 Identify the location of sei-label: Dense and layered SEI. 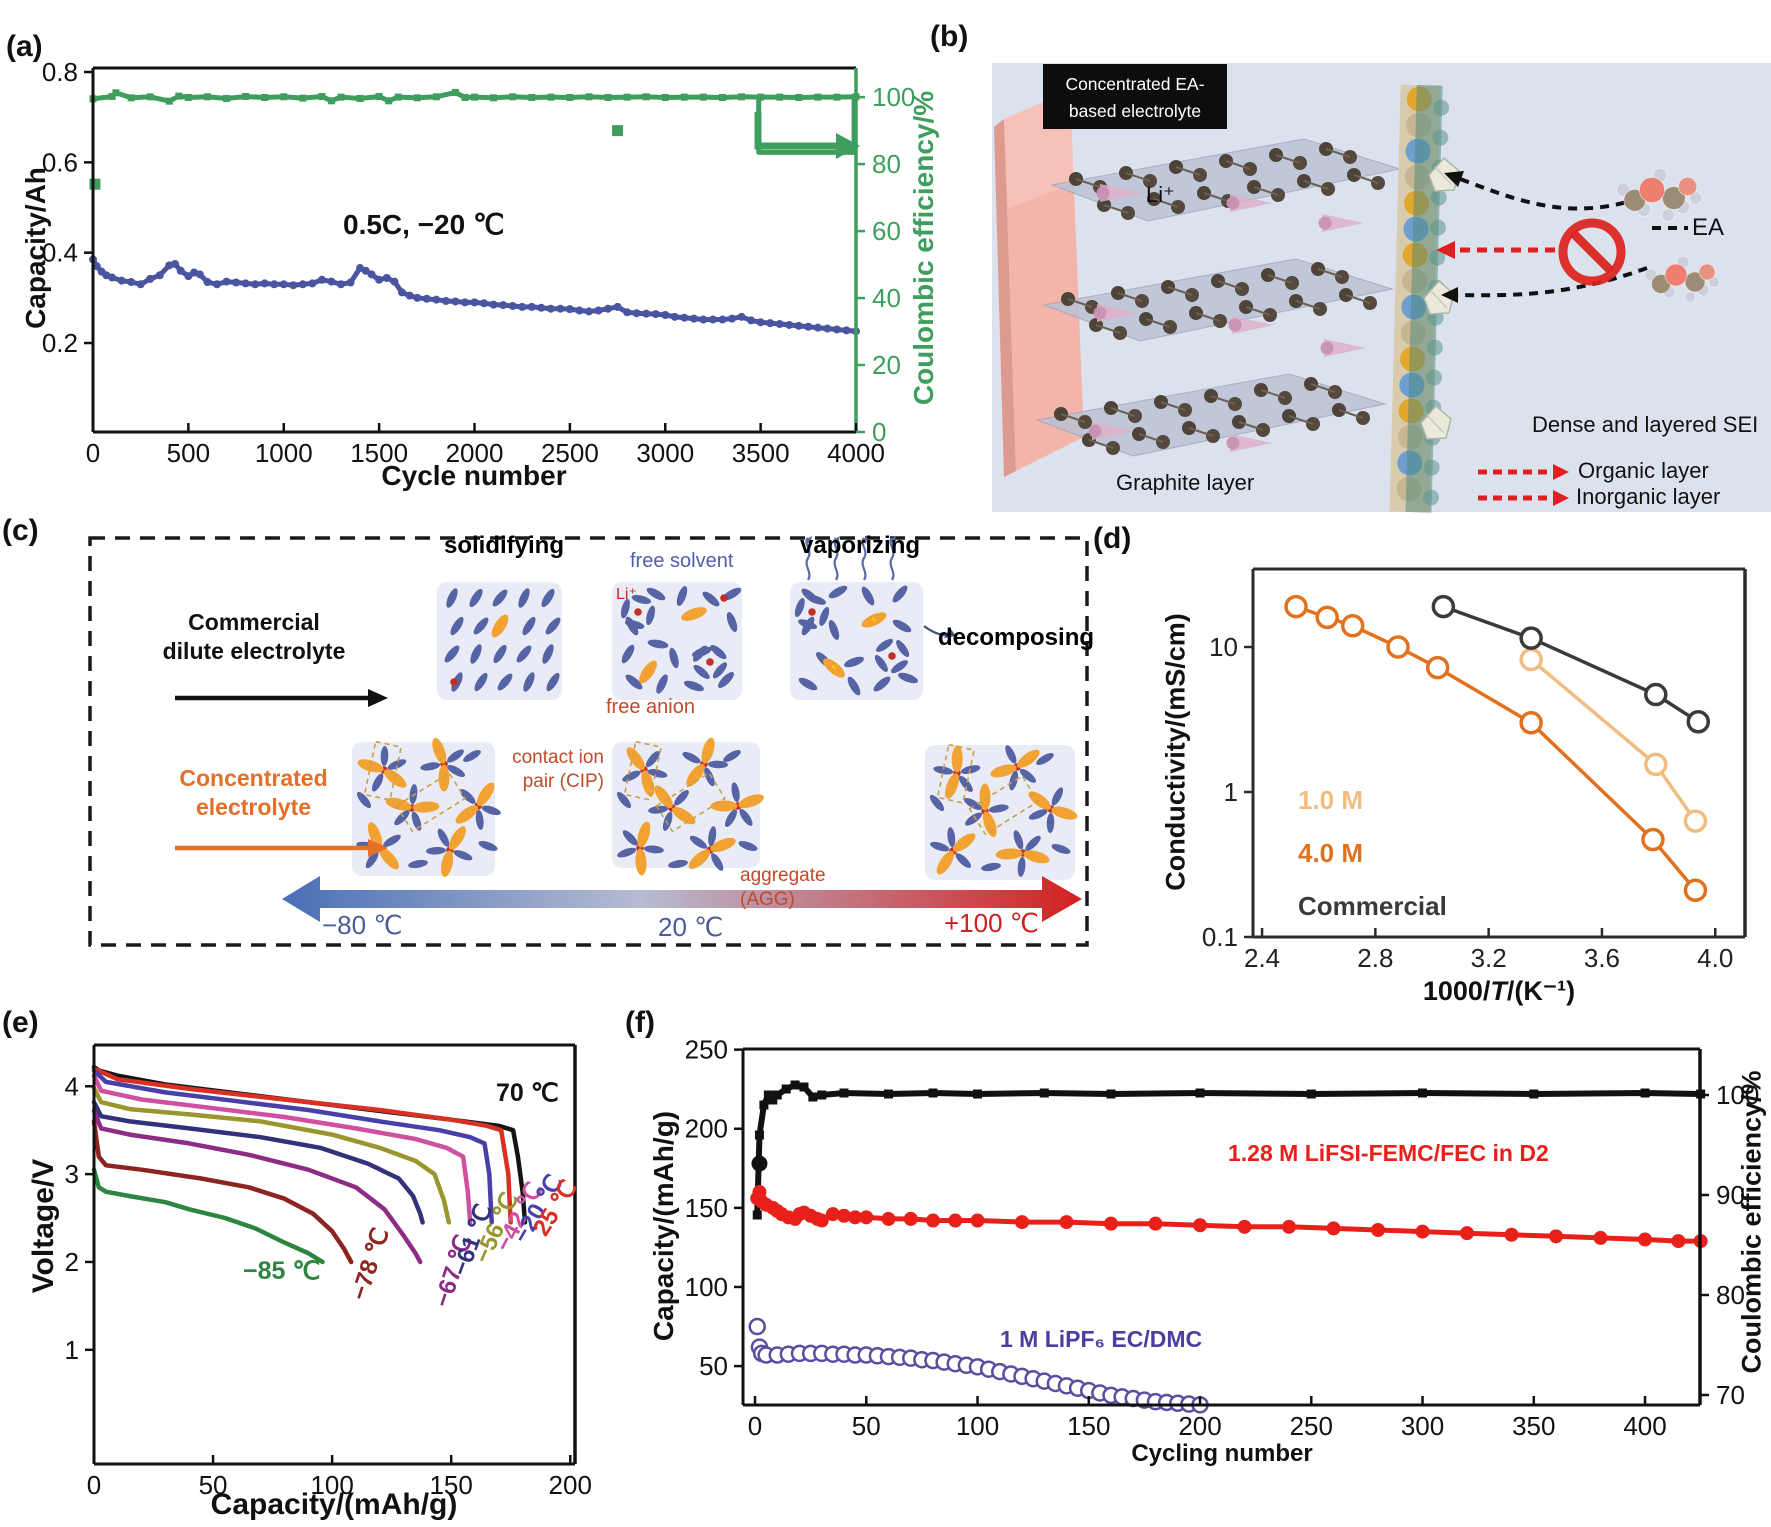
(1645, 424).